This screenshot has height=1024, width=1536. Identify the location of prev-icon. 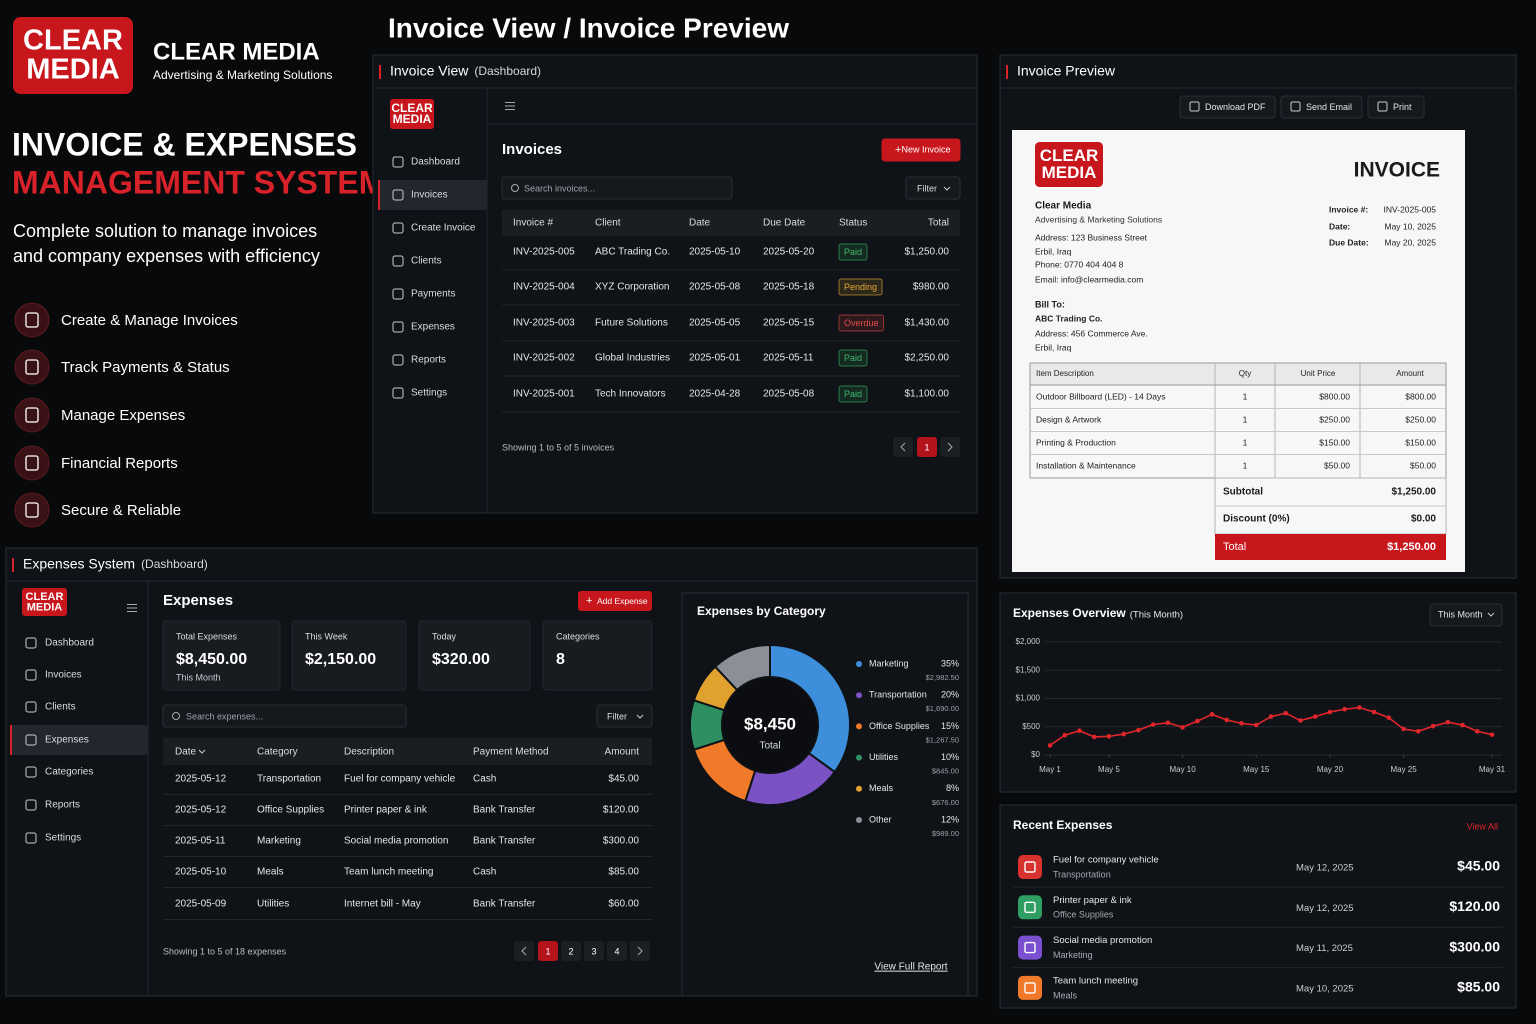
(524, 951).